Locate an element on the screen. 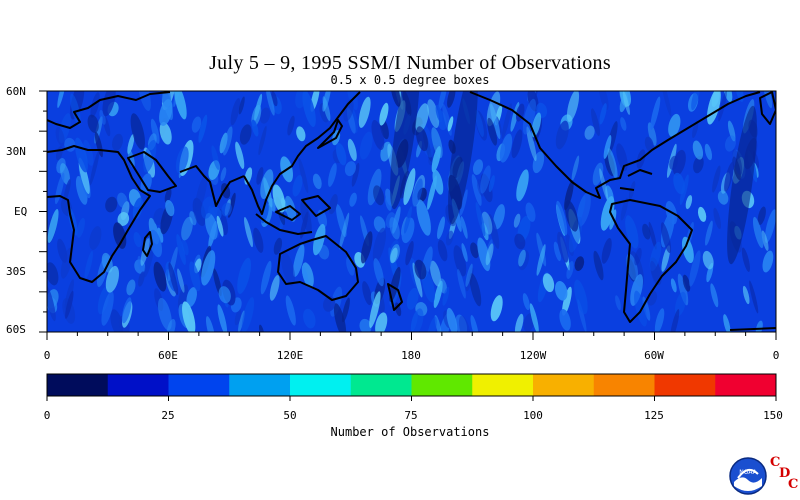 This screenshot has width=800, height=500. colorbar-tick-50: 50 is located at coordinates (290, 415).